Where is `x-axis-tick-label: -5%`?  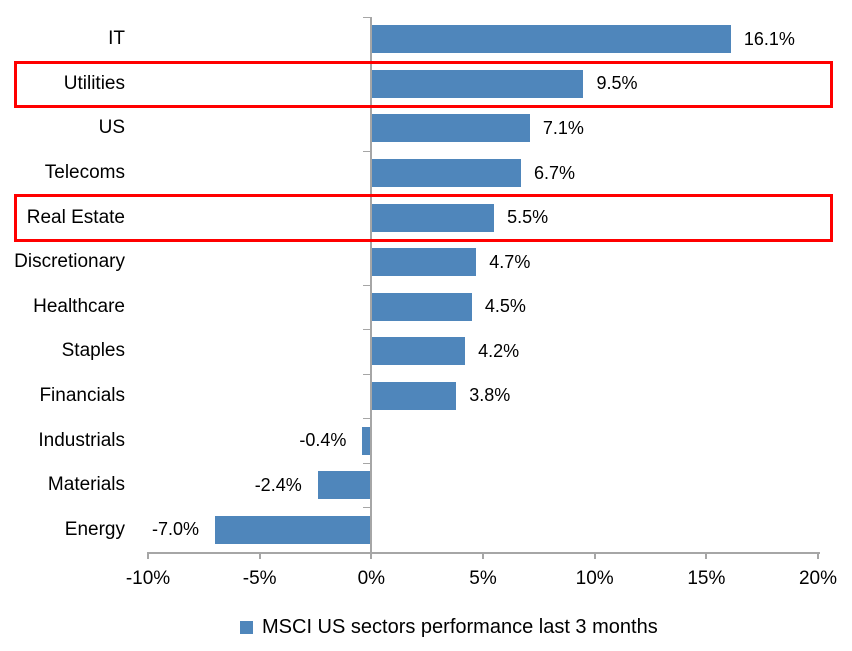 x-axis-tick-label: -5% is located at coordinates (259, 578).